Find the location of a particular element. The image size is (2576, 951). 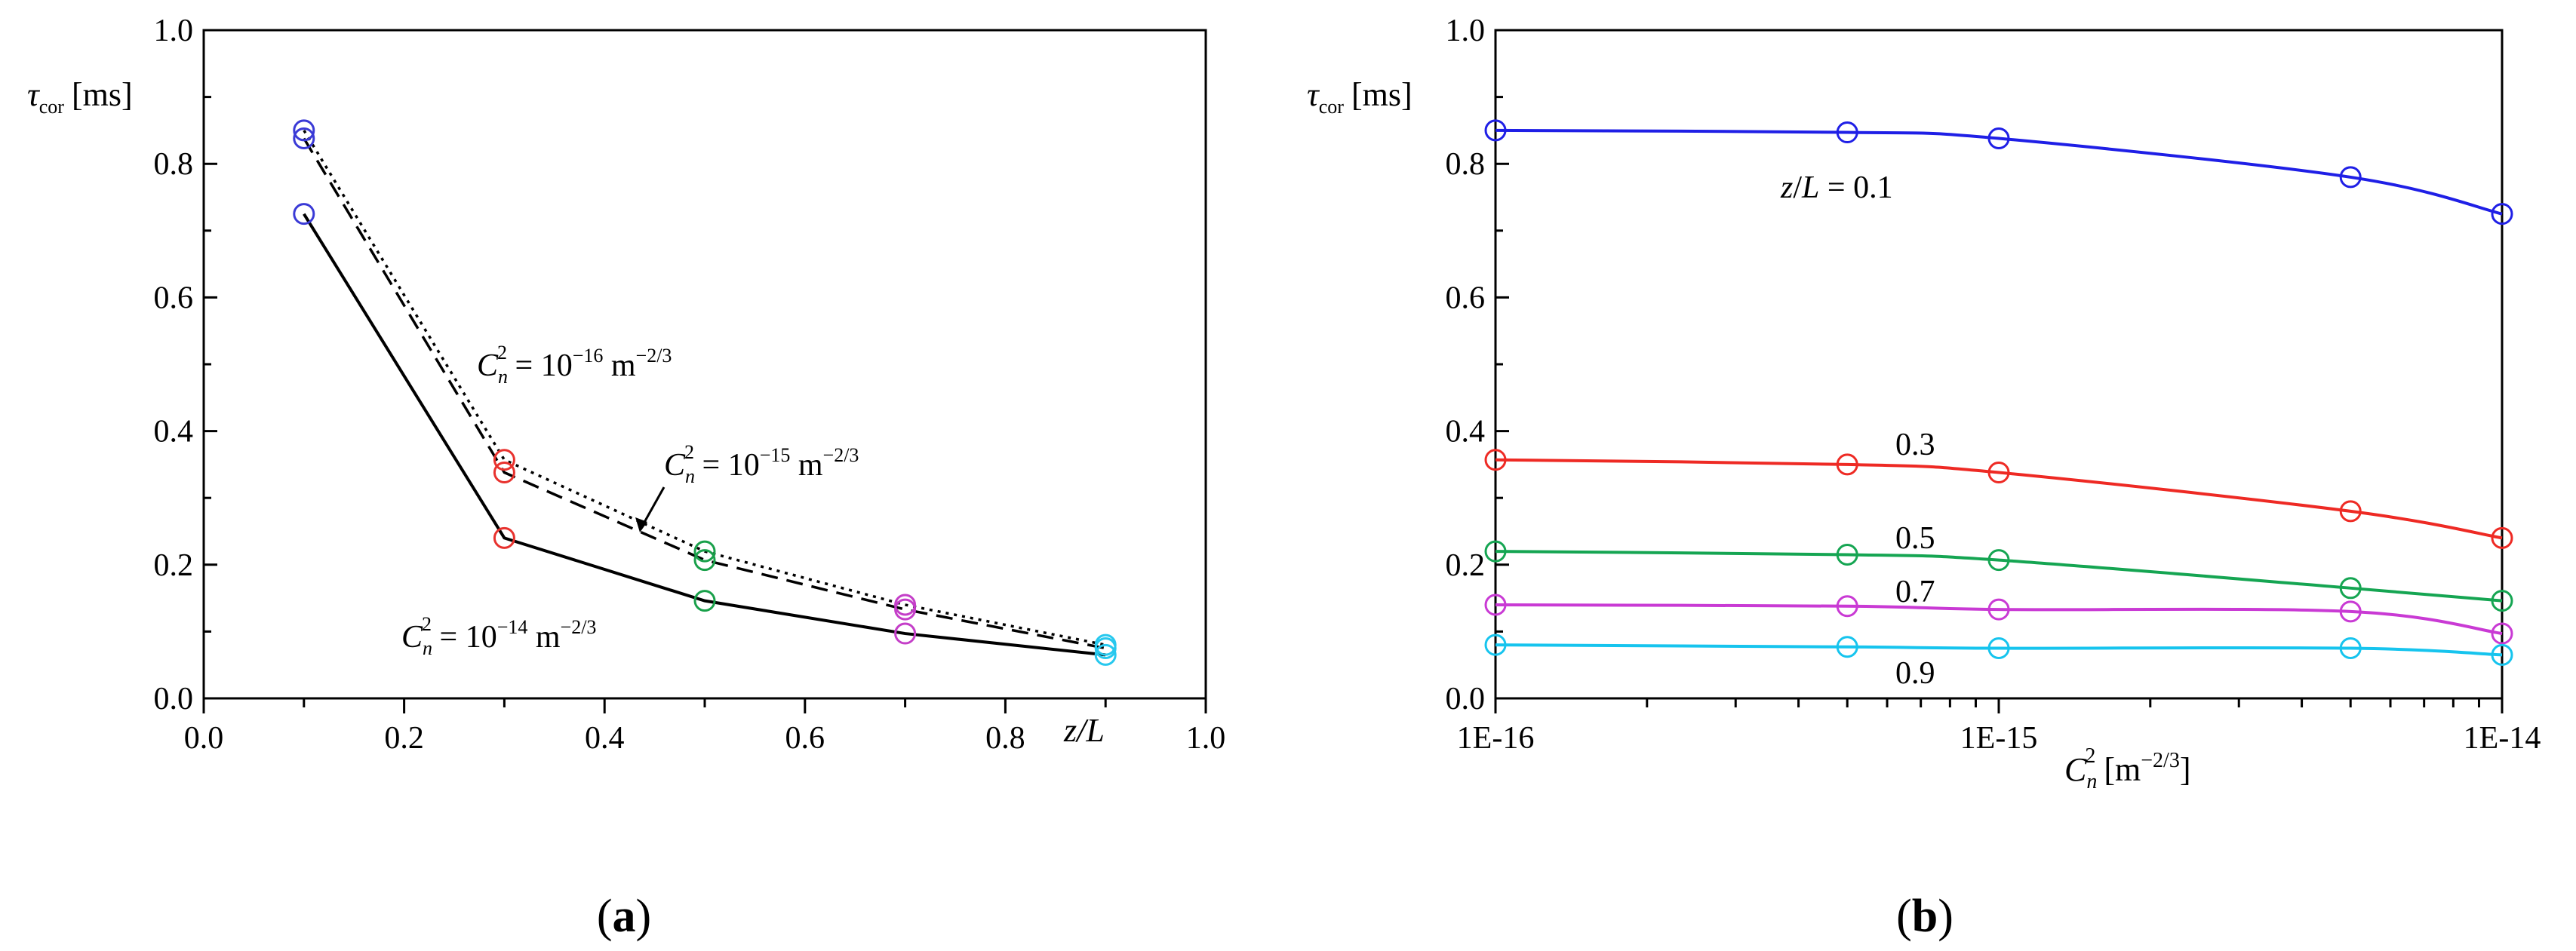

y-tick-label-a: 0.4 is located at coordinates (174, 432).